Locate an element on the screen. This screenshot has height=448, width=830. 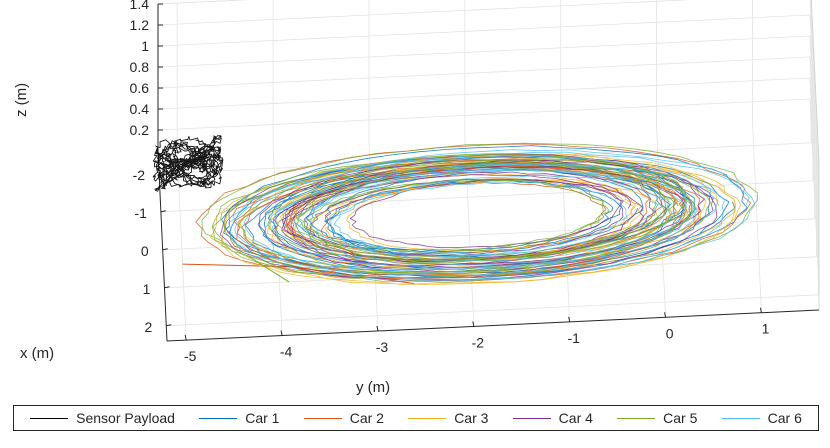
y-tick-label: -2 is located at coordinates (478, 342).